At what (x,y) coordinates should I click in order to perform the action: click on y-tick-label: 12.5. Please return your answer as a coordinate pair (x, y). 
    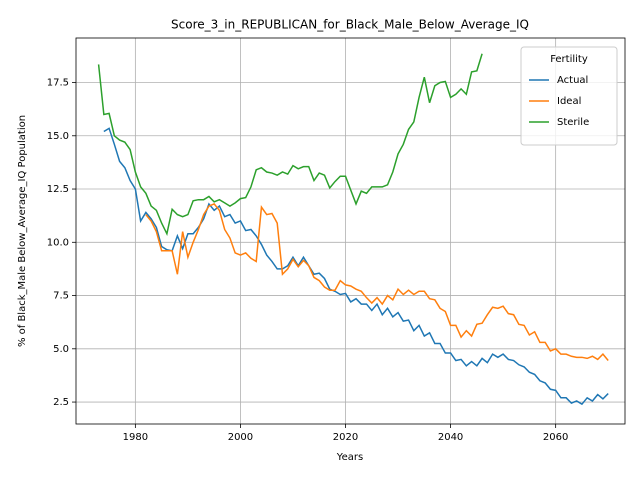
    Looking at the image, I should click on (58, 189).